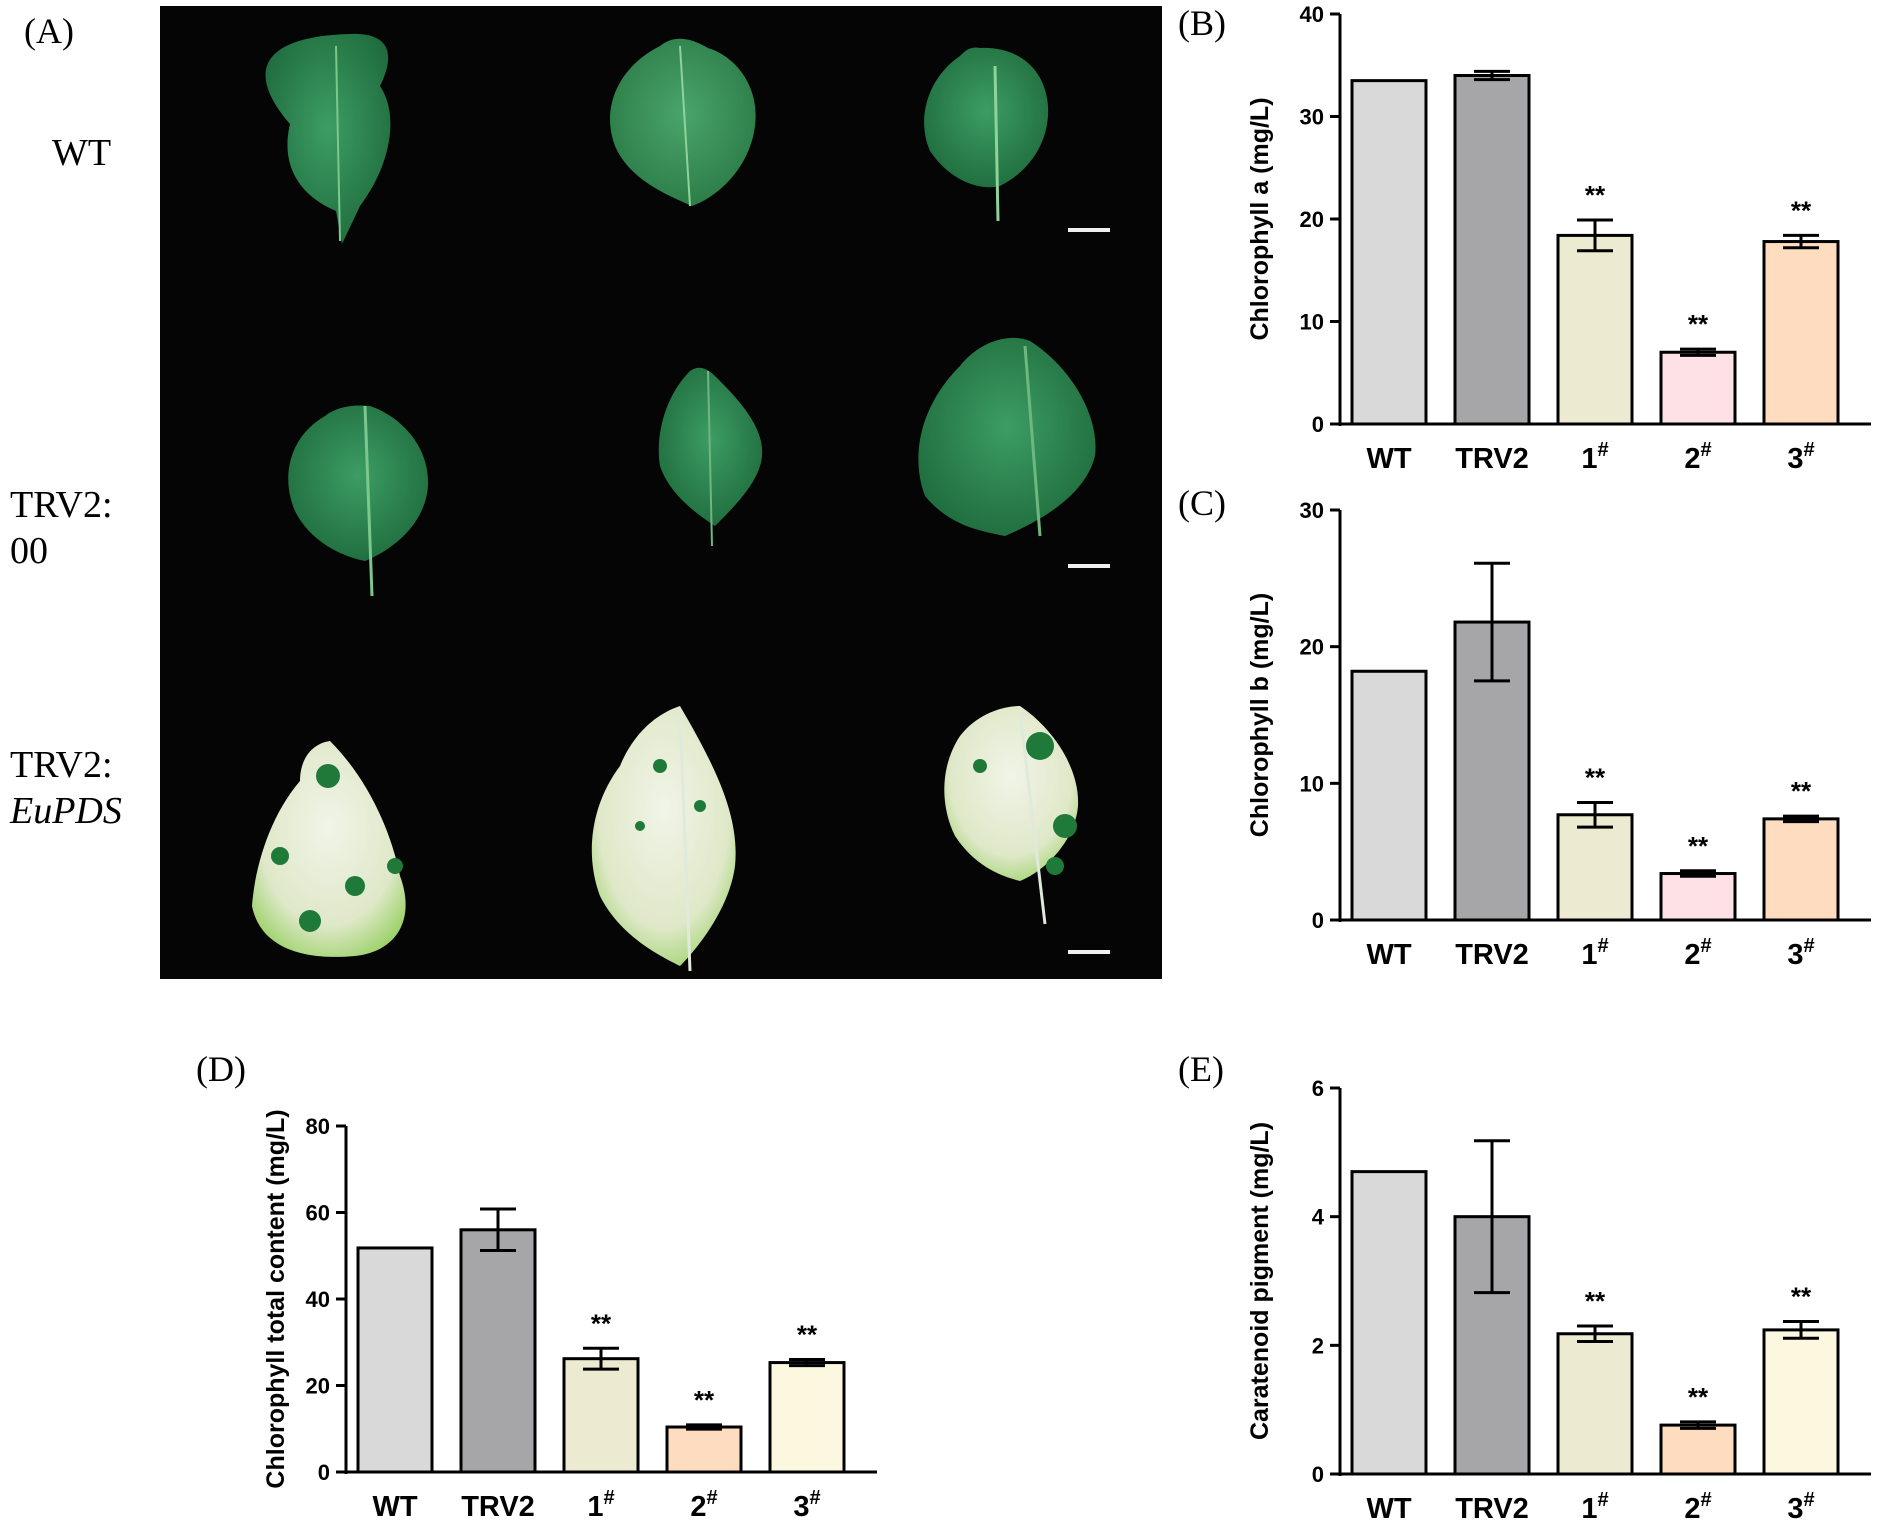 The width and height of the screenshot is (1900, 1540). What do you see at coordinates (1260, 715) in the screenshot?
I see `y-axis-label: Chlorophyll b (mg/L)` at bounding box center [1260, 715].